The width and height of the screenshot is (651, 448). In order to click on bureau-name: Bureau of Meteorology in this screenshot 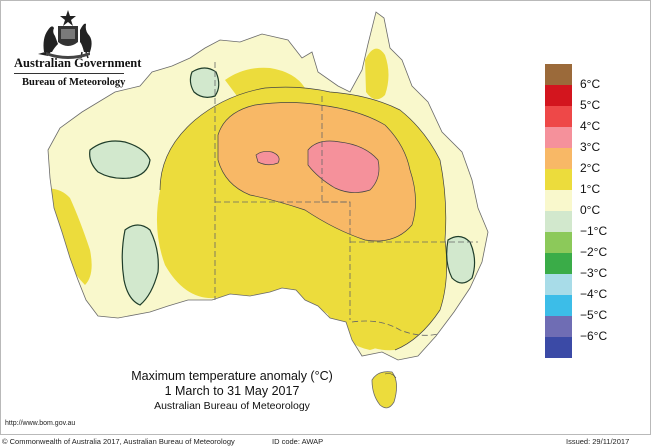, I will do `click(74, 82)`.